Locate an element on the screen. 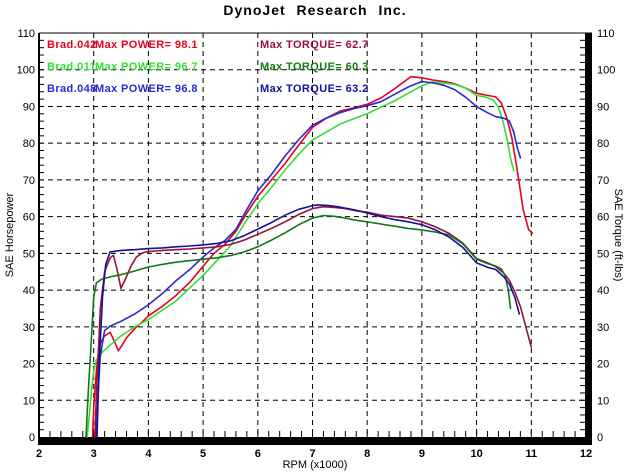  y-right-tick-label-50: 50 is located at coordinates (603, 254).